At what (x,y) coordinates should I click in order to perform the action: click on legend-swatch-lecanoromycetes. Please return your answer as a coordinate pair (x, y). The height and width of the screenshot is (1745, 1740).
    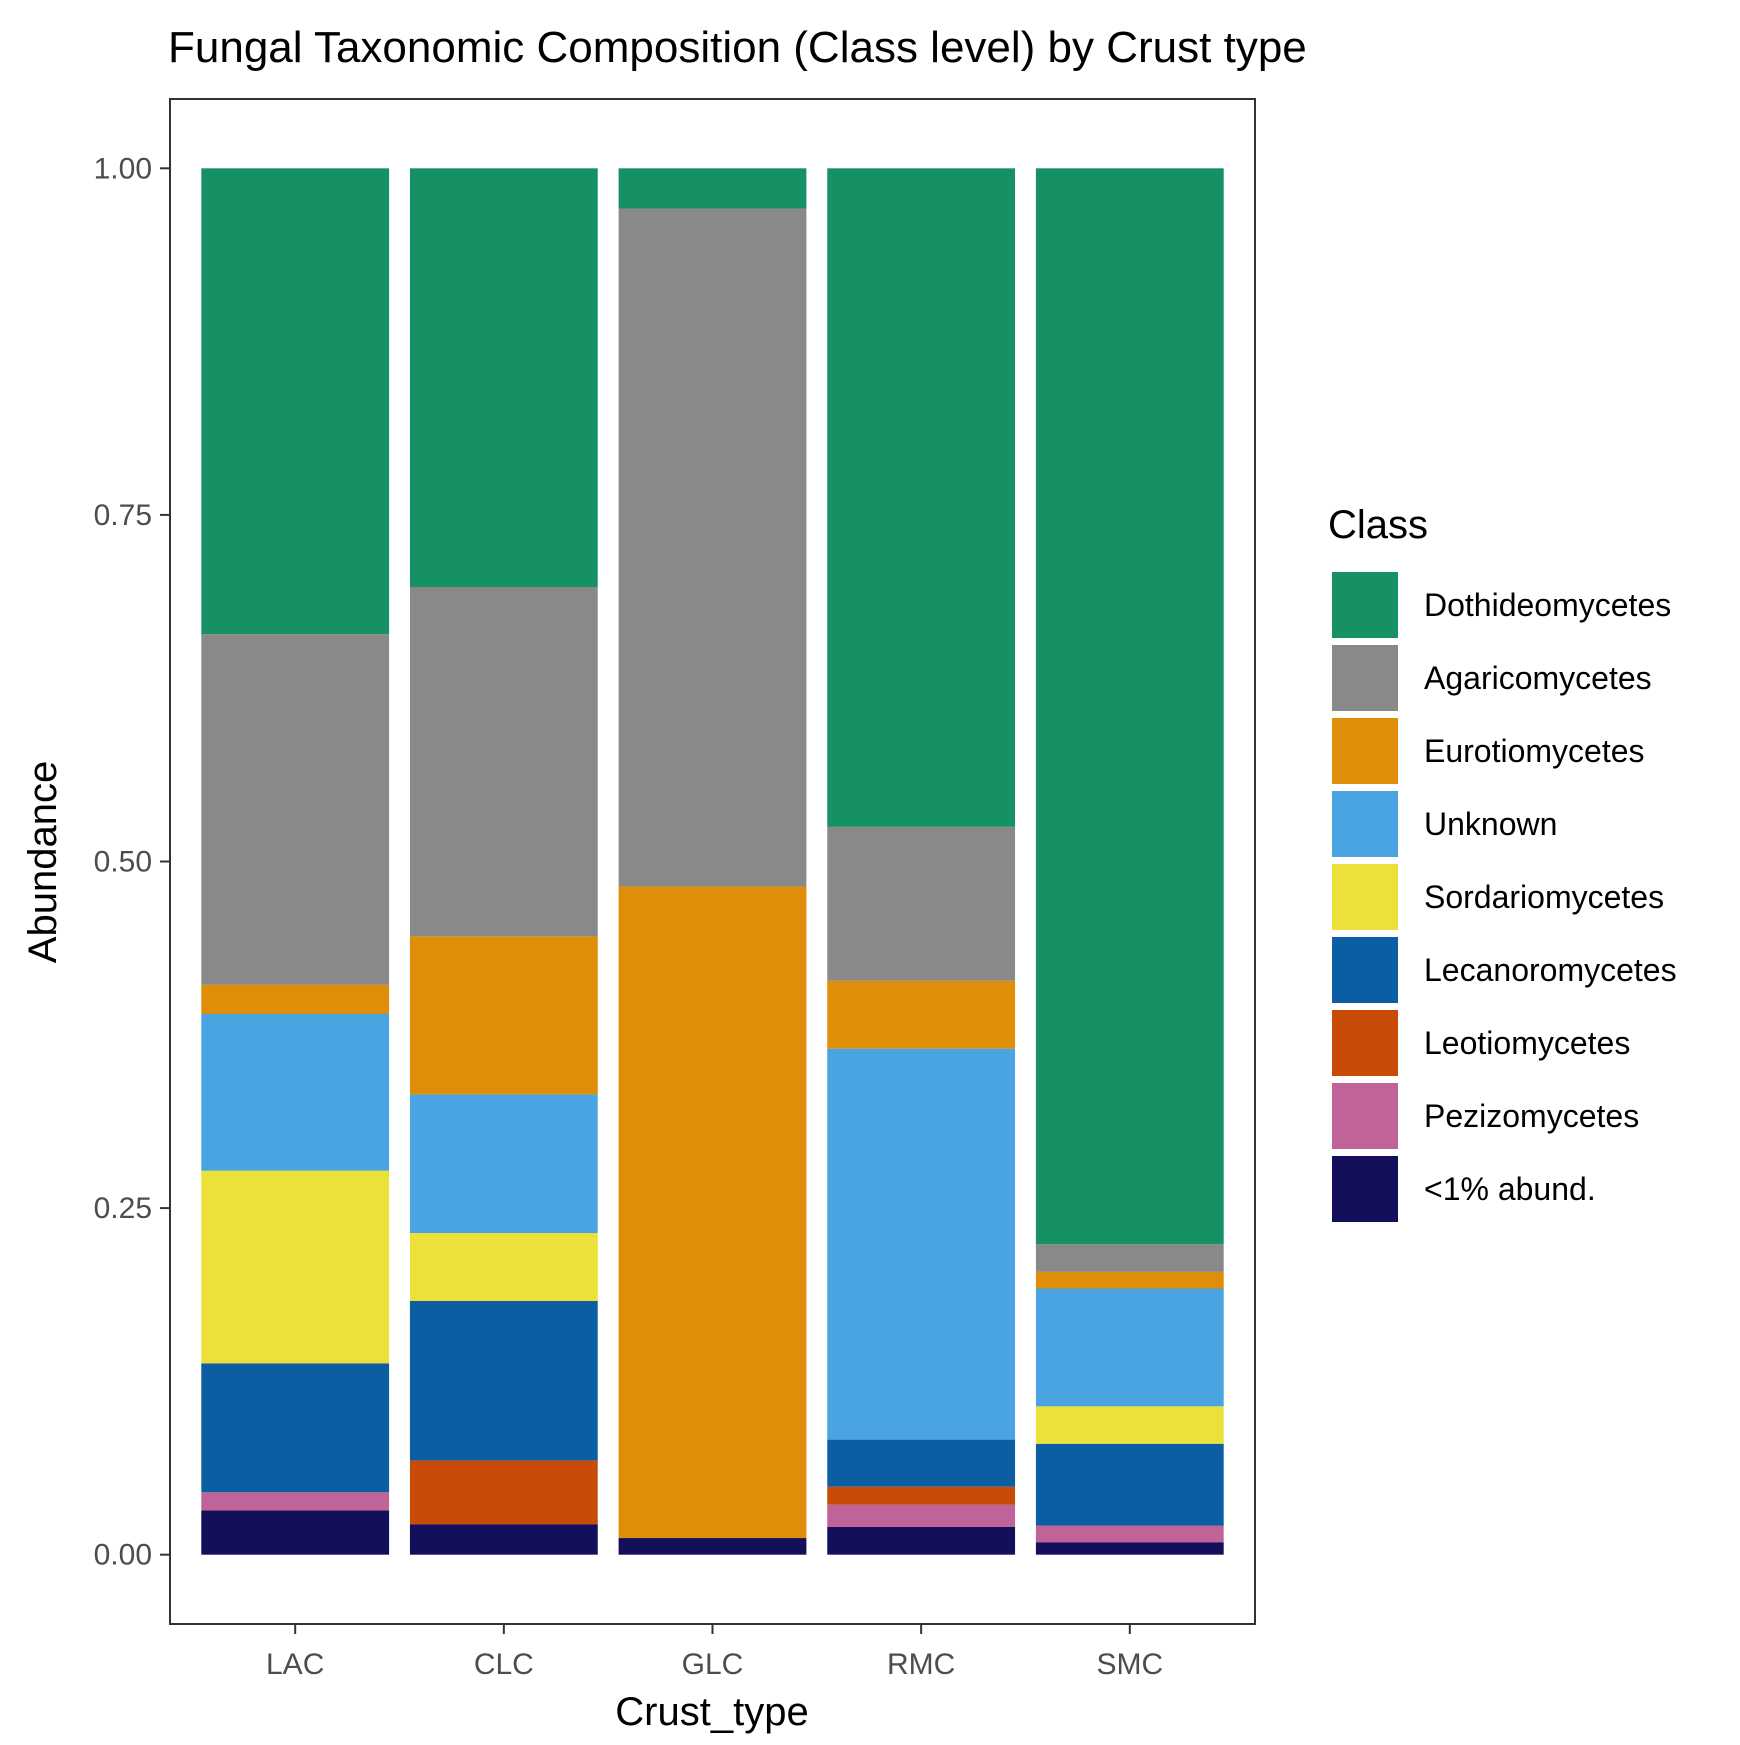
    Looking at the image, I should click on (1365, 970).